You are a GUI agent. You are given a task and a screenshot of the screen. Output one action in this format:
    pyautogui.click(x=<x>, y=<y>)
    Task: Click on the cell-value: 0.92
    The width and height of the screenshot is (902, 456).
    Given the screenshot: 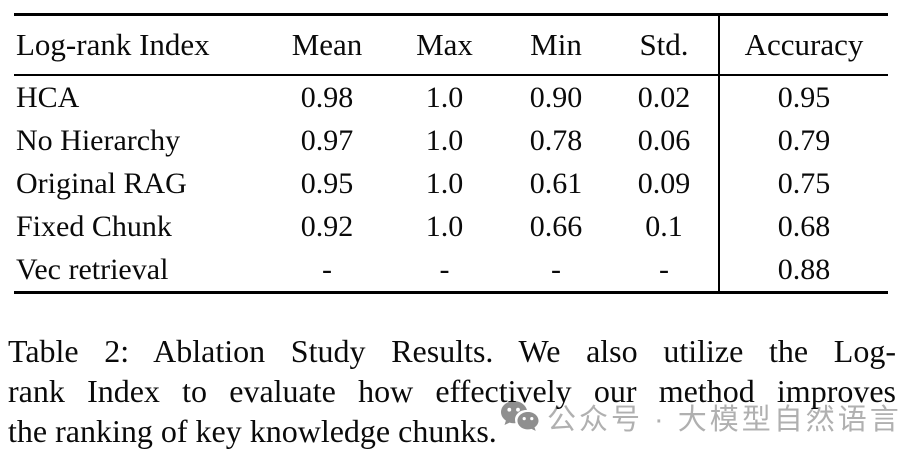 What is the action you would take?
    pyautogui.click(x=327, y=226)
    